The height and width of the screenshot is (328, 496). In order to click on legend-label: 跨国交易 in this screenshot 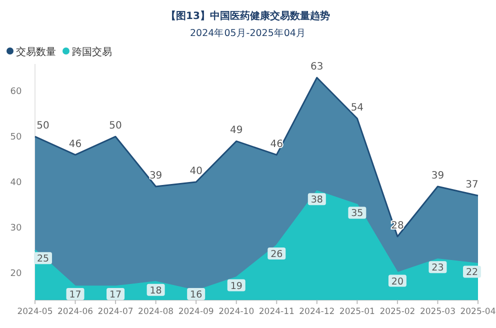, I will do `click(92, 52)`.